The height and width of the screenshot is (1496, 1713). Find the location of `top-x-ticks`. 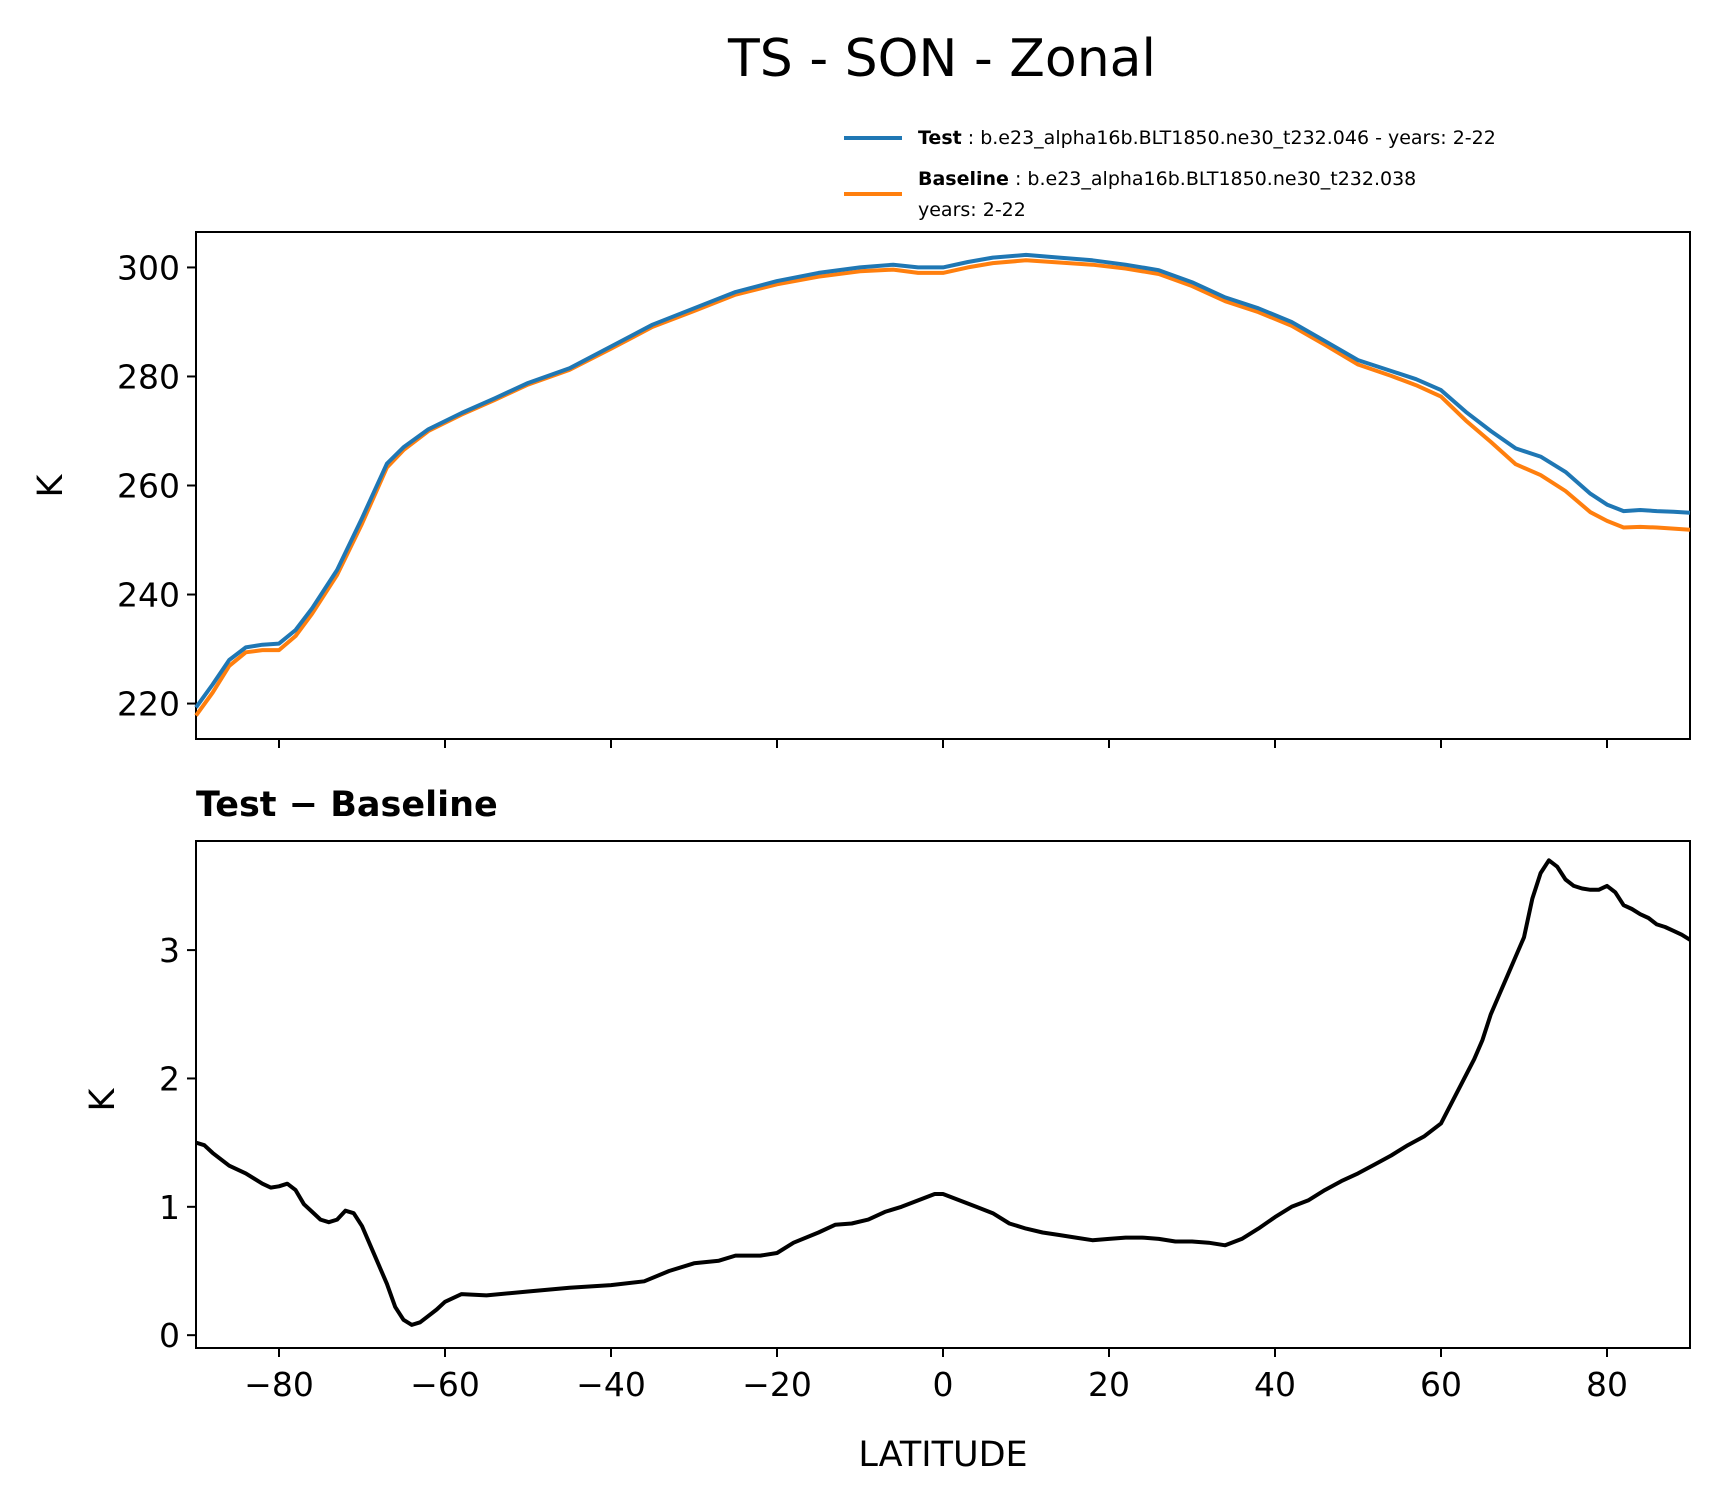

top-x-ticks is located at coordinates (943, 743).